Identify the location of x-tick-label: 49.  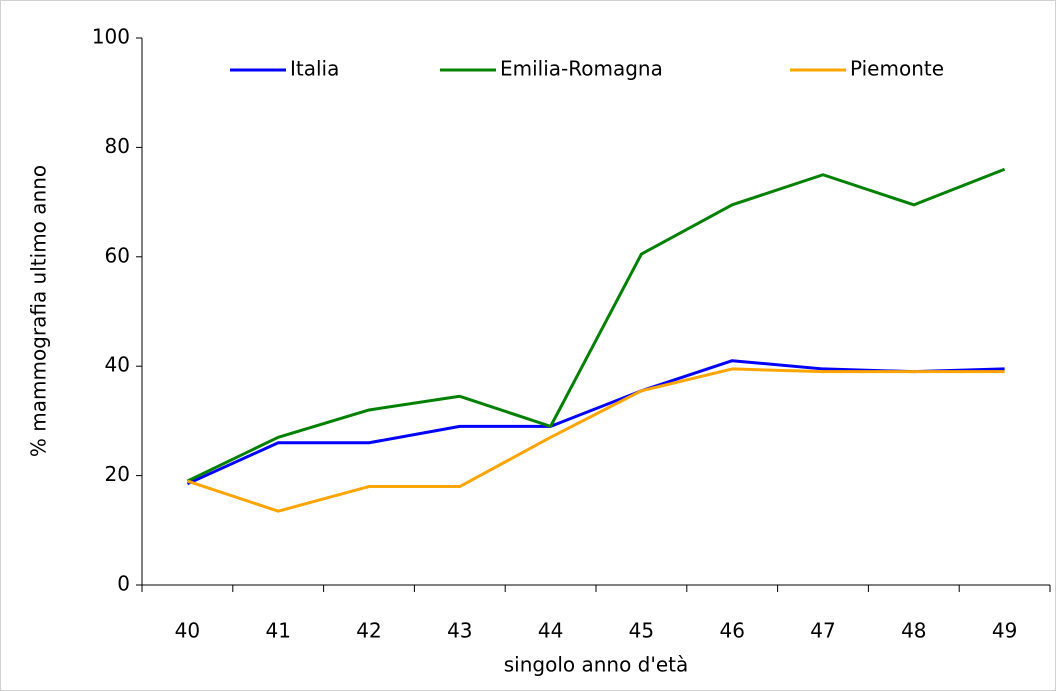
(1004, 631).